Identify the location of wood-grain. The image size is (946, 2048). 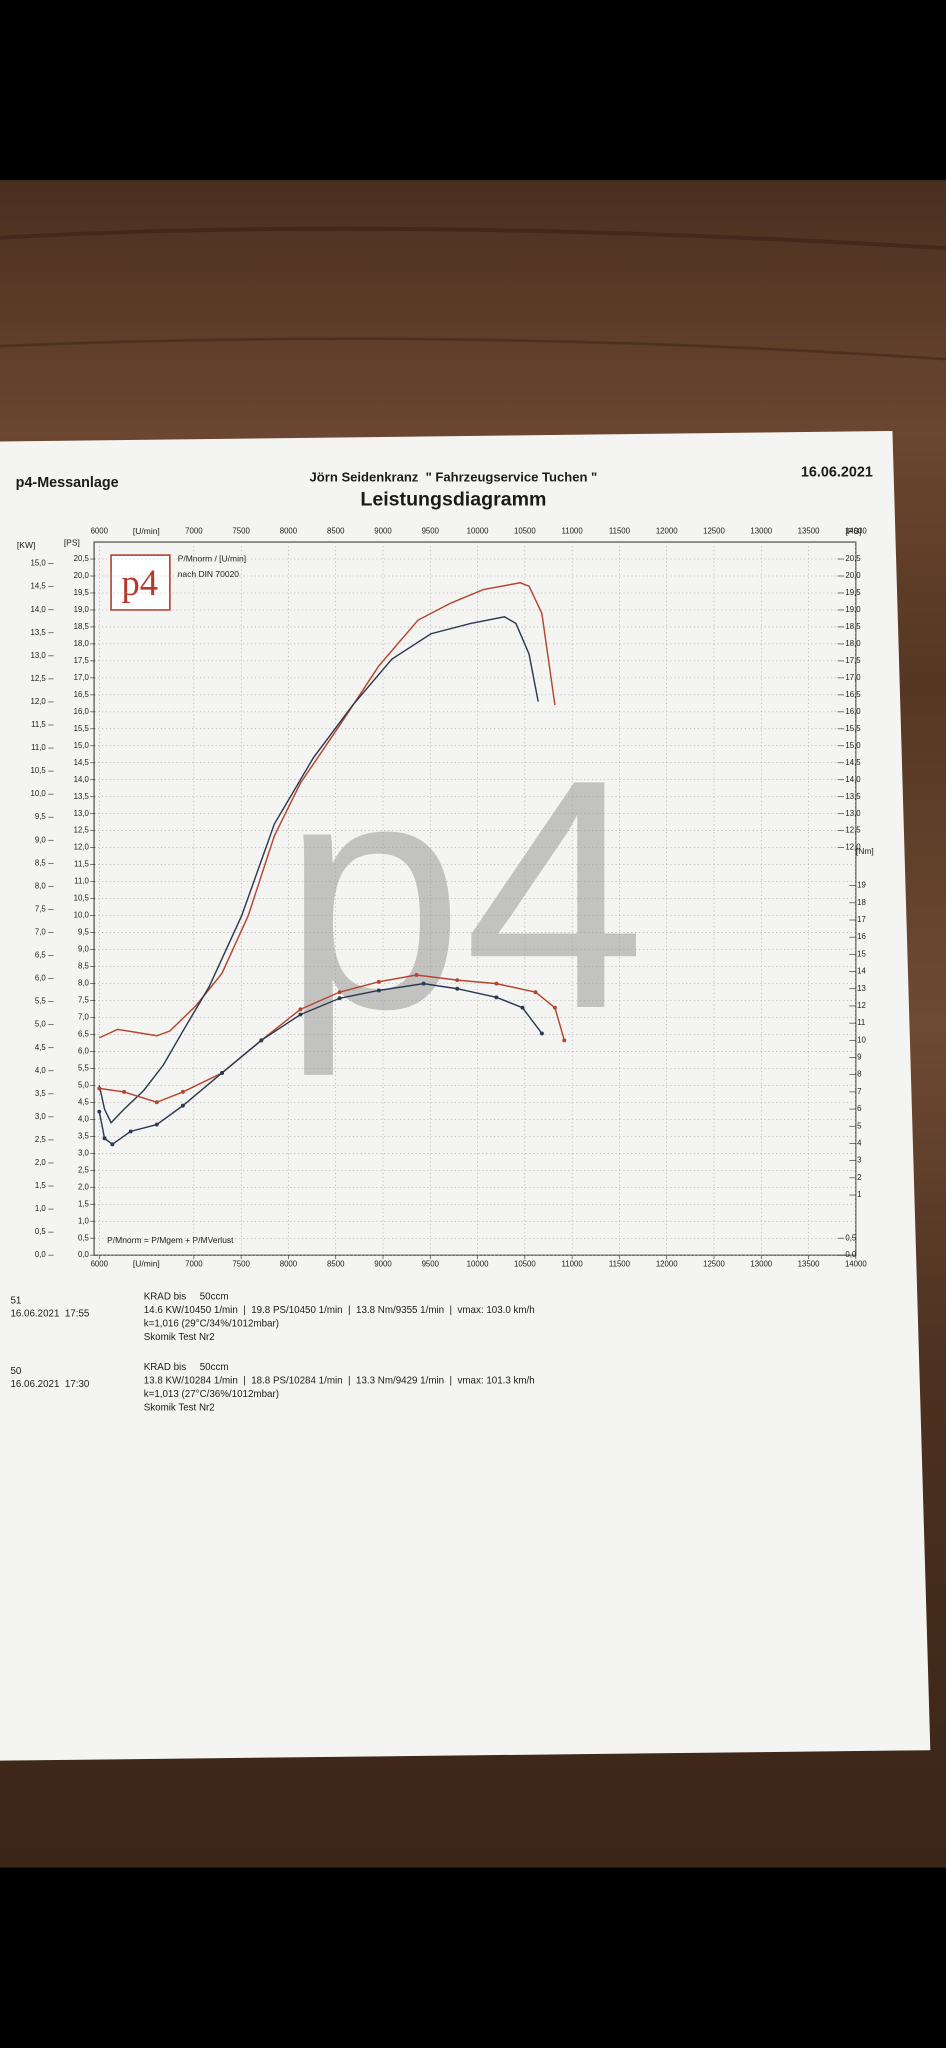
(473, 349).